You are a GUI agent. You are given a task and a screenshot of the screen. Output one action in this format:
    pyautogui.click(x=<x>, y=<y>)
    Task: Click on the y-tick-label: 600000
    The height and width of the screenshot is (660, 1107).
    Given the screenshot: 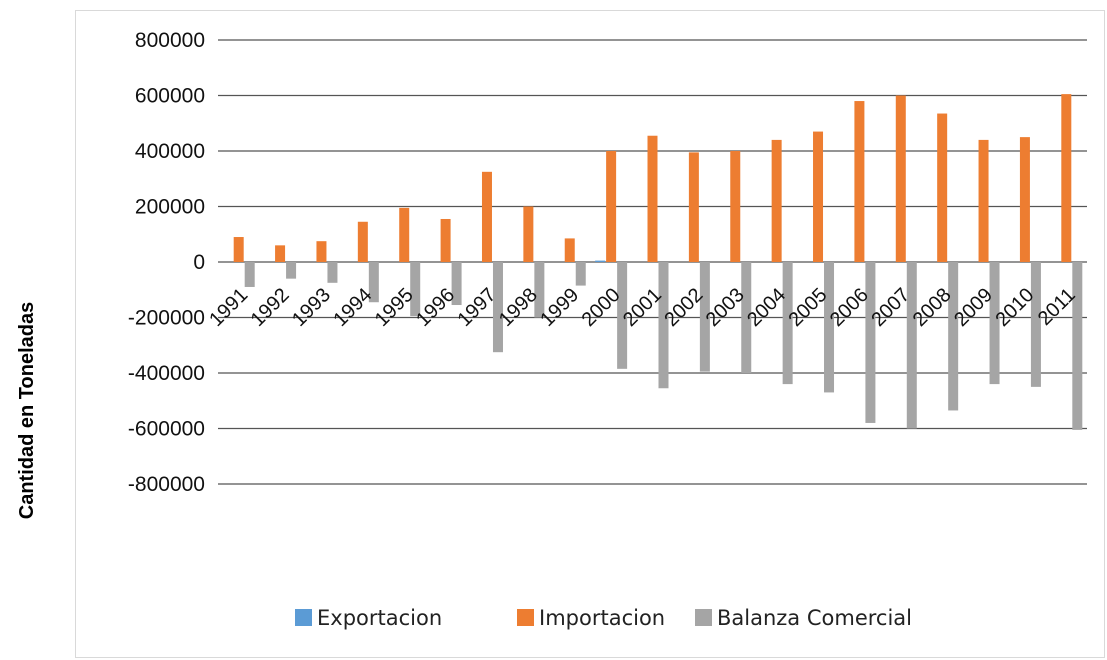 What is the action you would take?
    pyautogui.click(x=170, y=96)
    